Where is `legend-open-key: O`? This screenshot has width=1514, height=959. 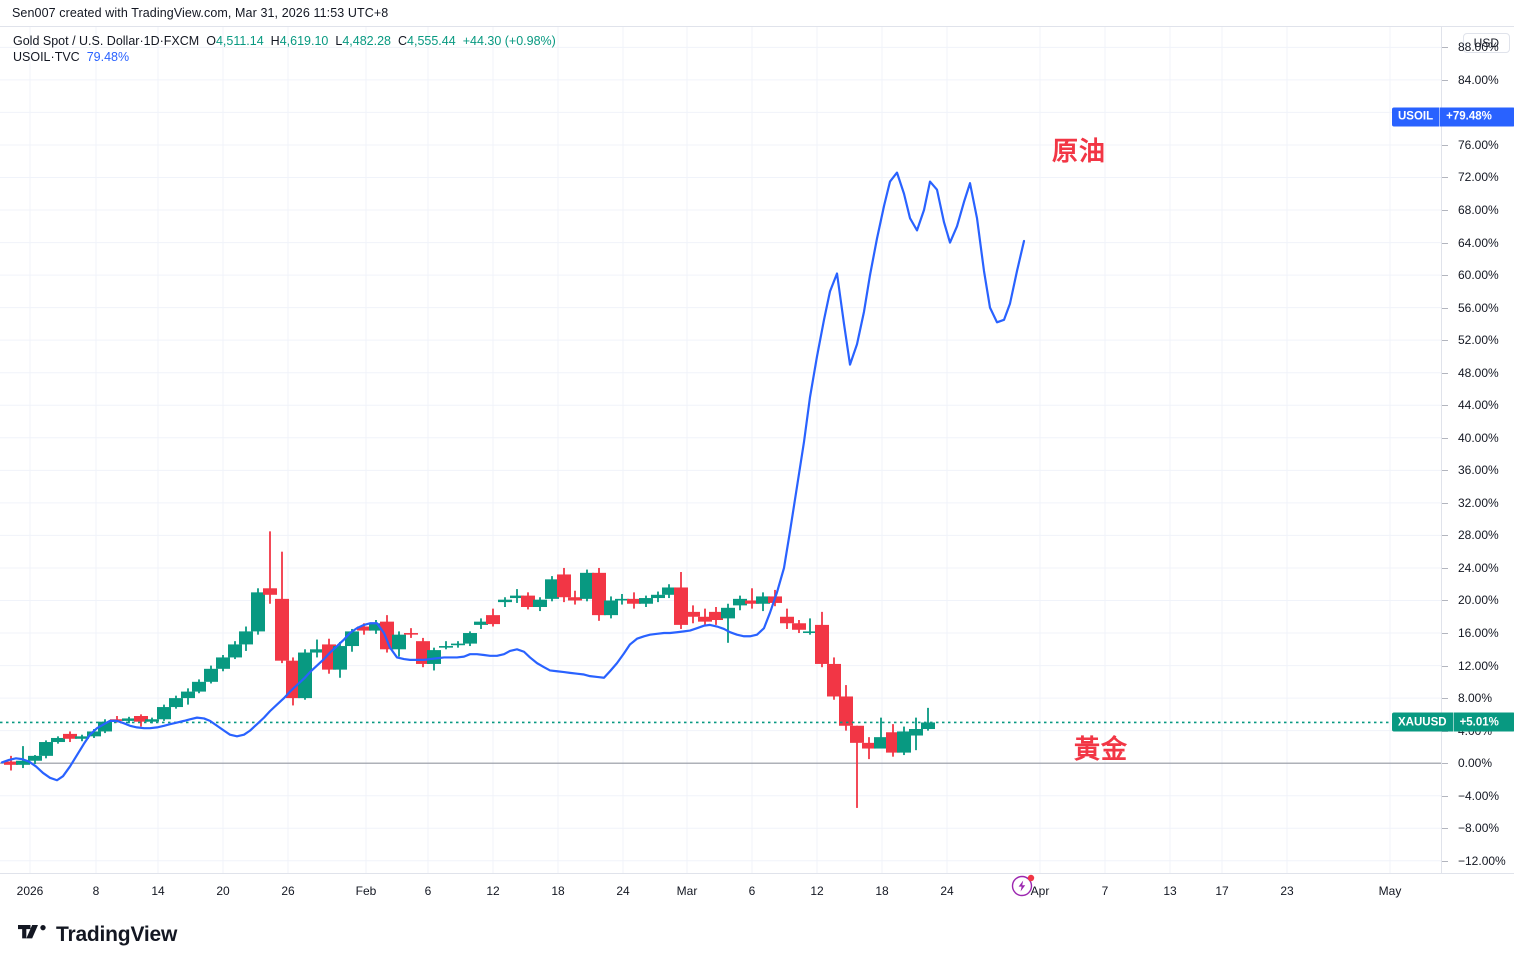
legend-open-key: O is located at coordinates (211, 41).